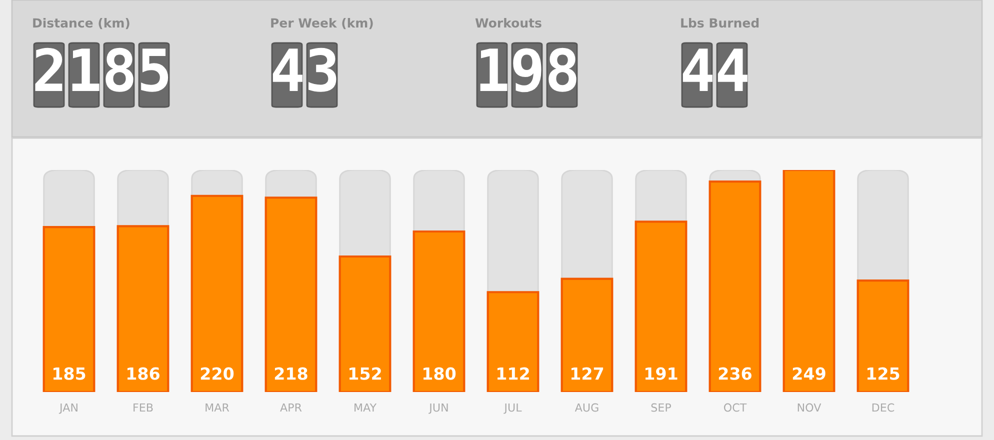 The width and height of the screenshot is (994, 440). What do you see at coordinates (661, 407) in the screenshot?
I see `x-tick-label: SEP` at bounding box center [661, 407].